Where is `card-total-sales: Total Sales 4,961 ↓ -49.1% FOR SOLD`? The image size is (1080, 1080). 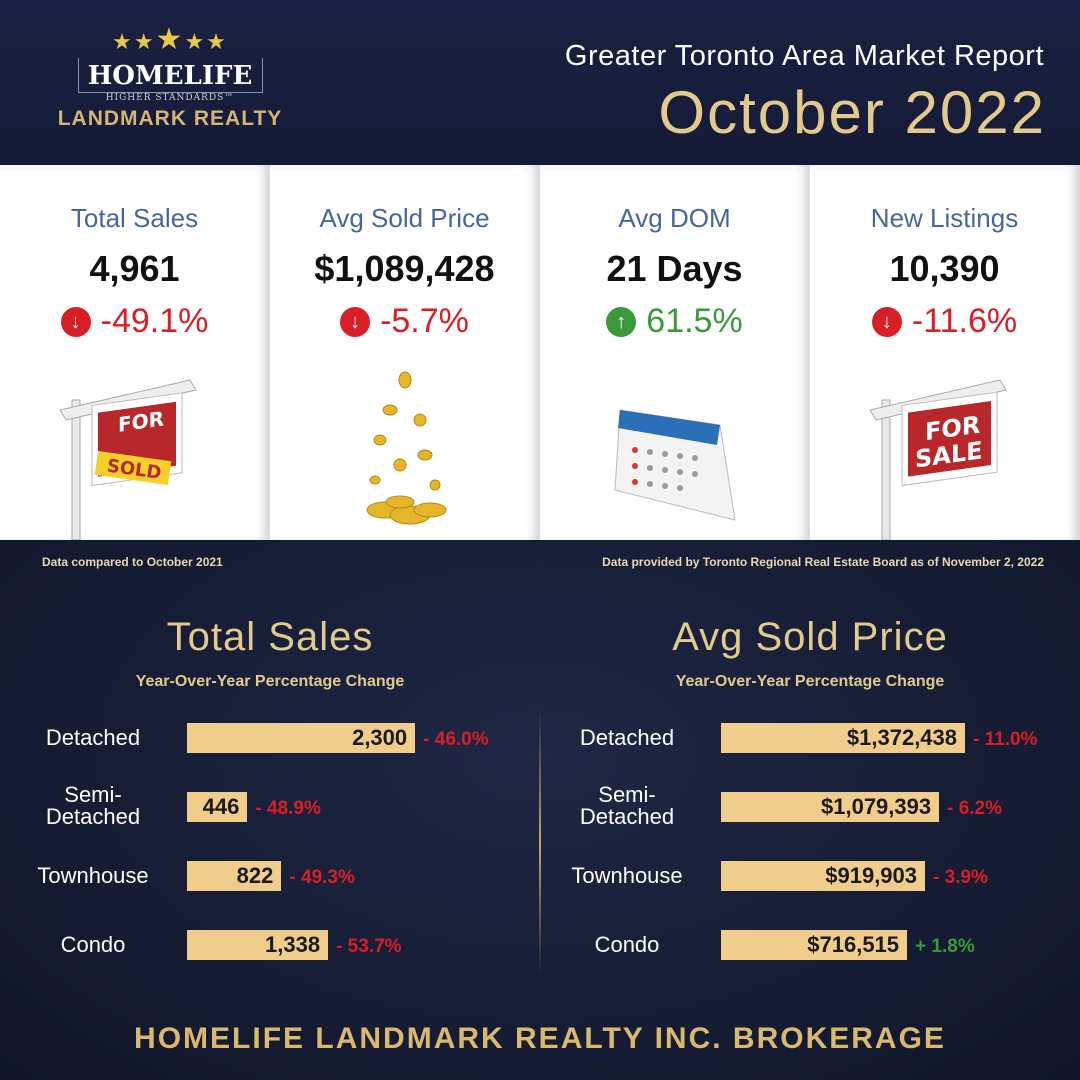 card-total-sales: Total Sales 4,961 ↓ -49.1% FOR SOLD is located at coordinates (135, 352).